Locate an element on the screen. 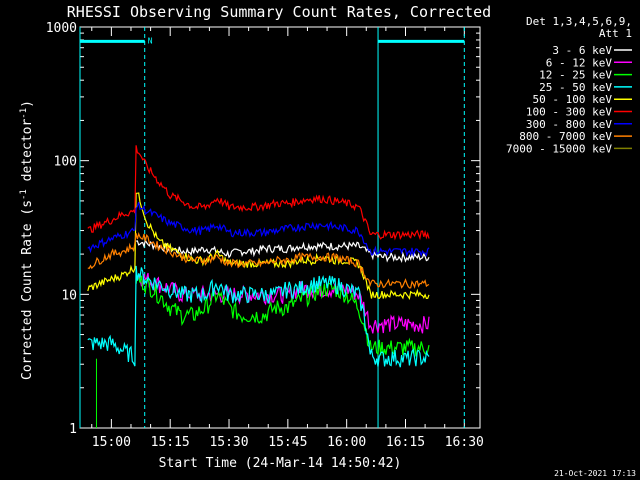  x-tick-label: 16:00 is located at coordinates (346, 442).